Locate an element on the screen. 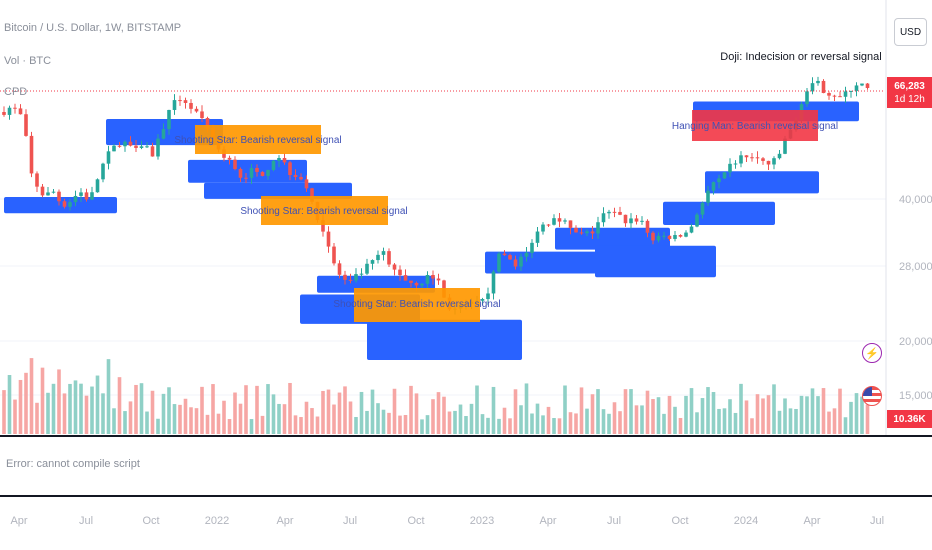 This screenshot has height=550, width=932. indicator-legend: CPD is located at coordinates (16, 92).